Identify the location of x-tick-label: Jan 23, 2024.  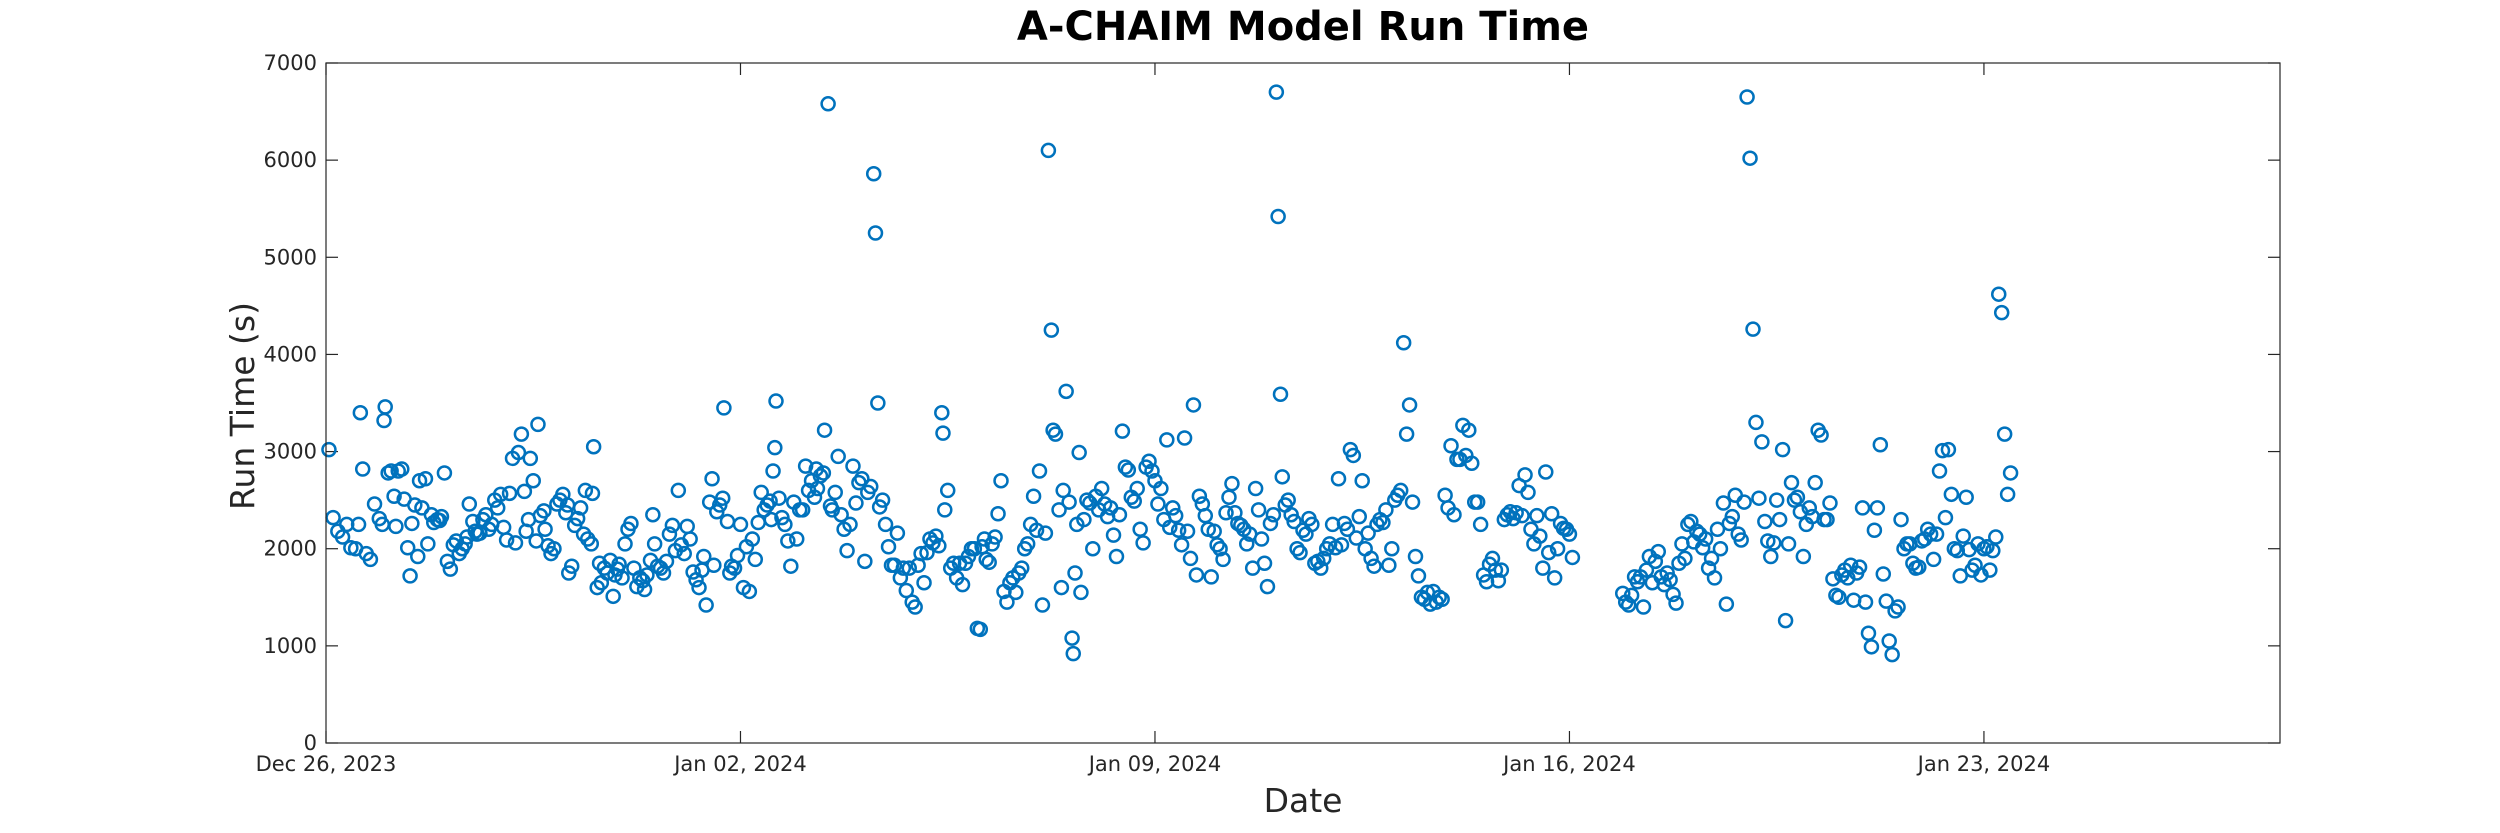
(1983, 764).